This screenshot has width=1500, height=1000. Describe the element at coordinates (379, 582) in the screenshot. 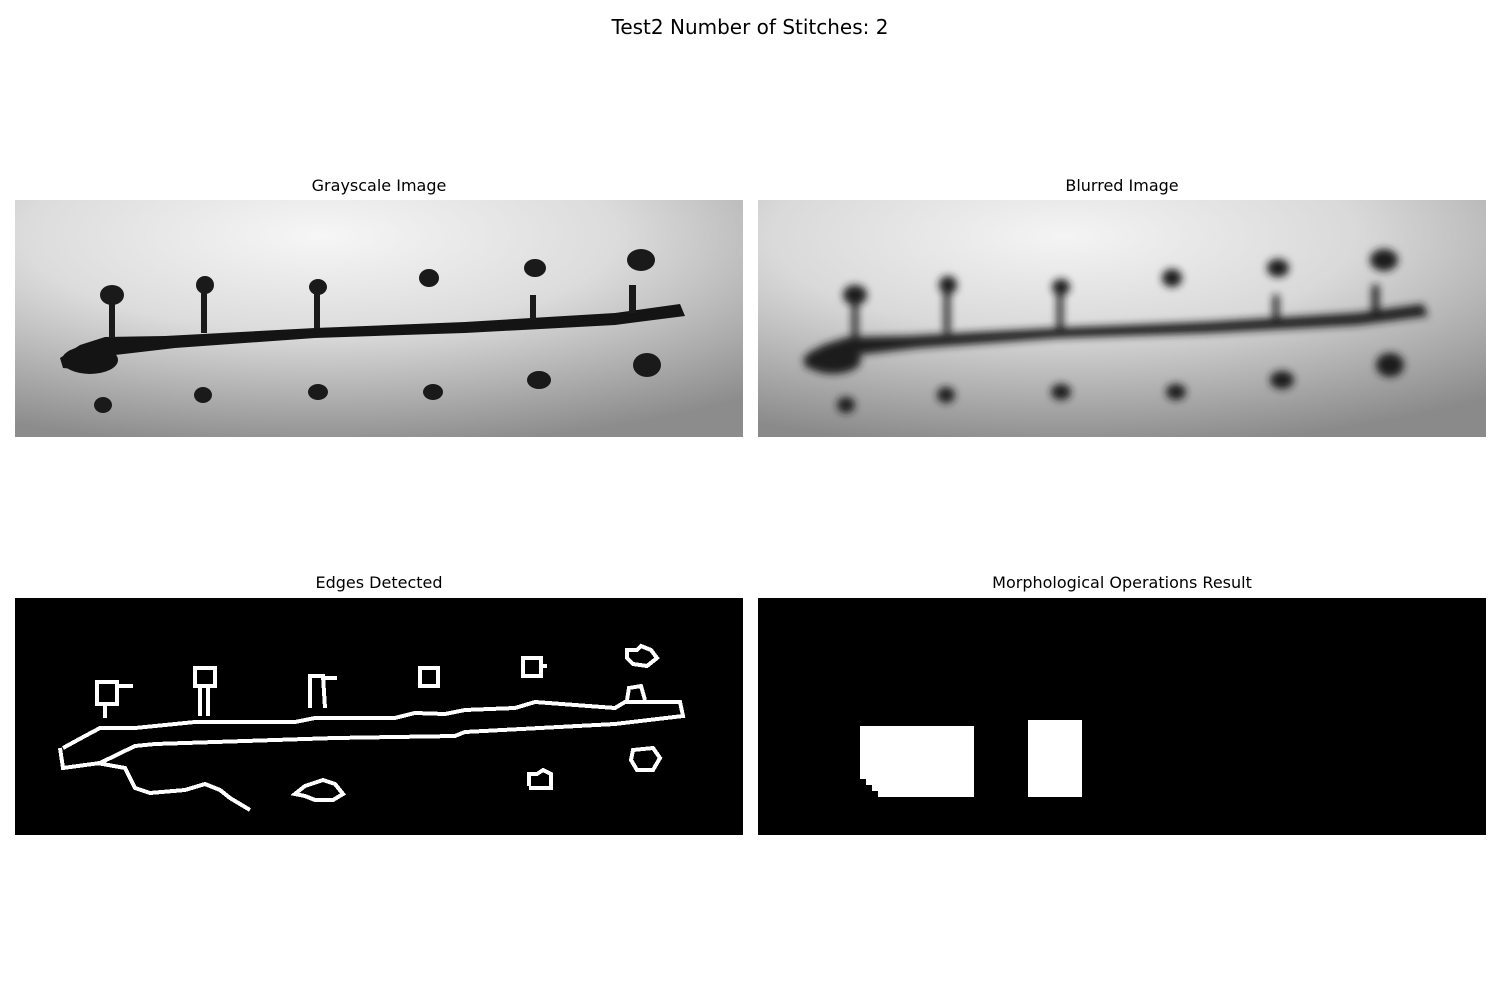

I see `panel-title-edges: Edges Detected` at that location.